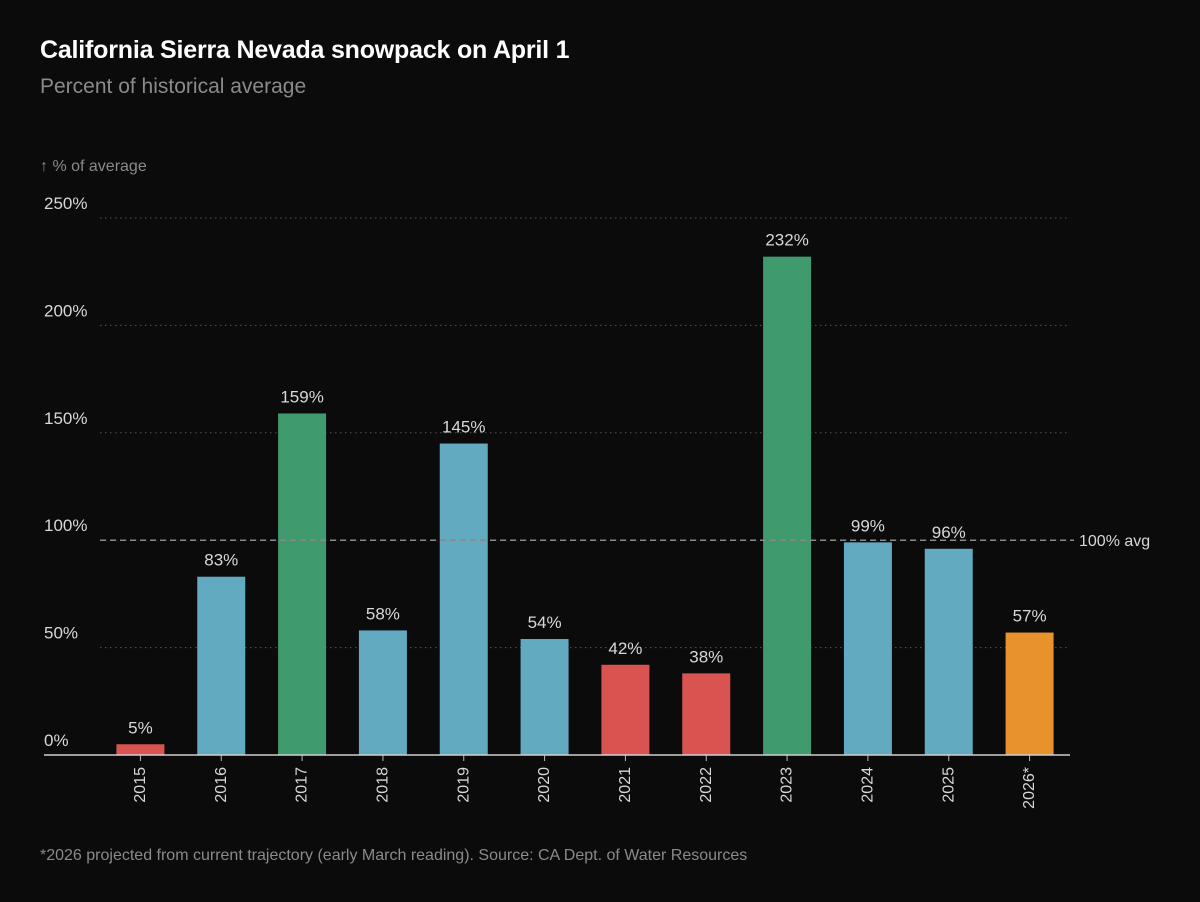 The image size is (1200, 902). What do you see at coordinates (382, 785) in the screenshot?
I see `x-tick-label: 2018` at bounding box center [382, 785].